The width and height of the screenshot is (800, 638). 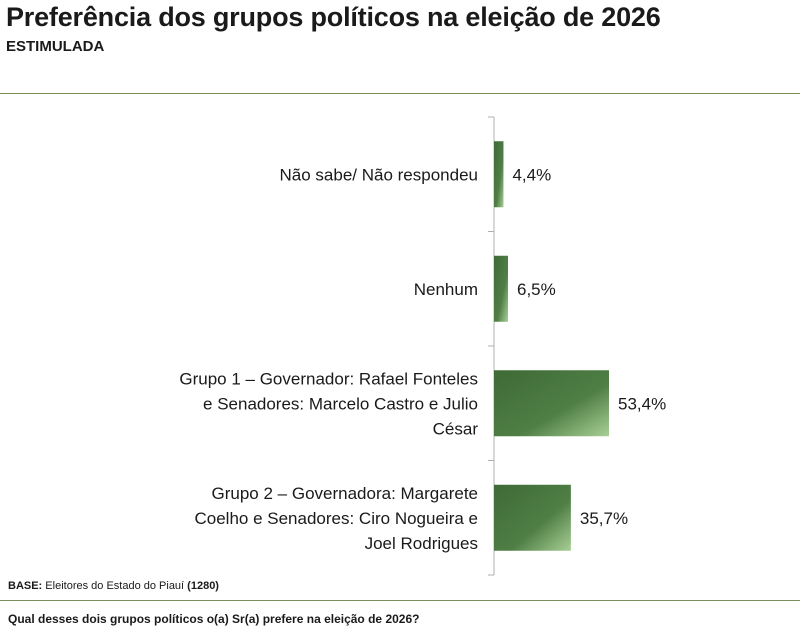 What do you see at coordinates (604, 518) in the screenshot?
I see `value-label-4: 35,7%` at bounding box center [604, 518].